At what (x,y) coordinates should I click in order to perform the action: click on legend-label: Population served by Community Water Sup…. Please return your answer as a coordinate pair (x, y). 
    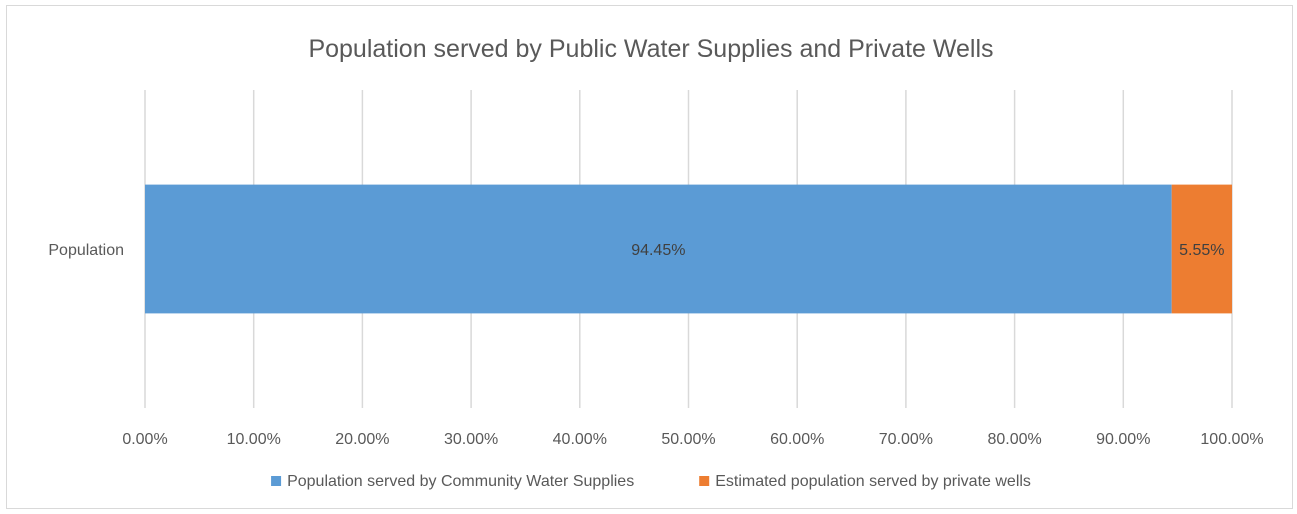
    Looking at the image, I should click on (460, 481).